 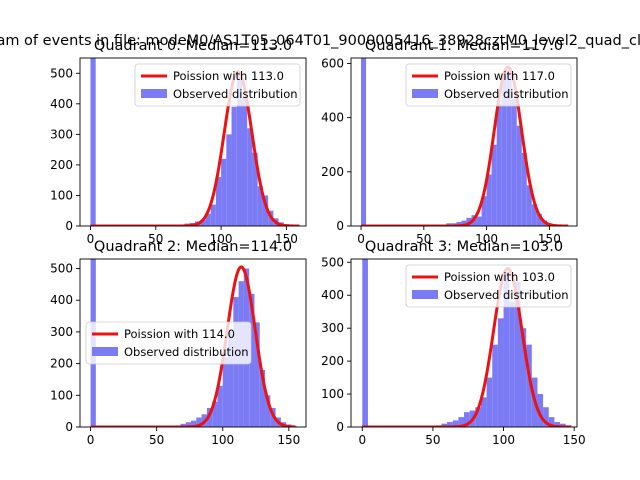 What do you see at coordinates (61, 73) in the screenshot?
I see `quadrant-0-ytick-label: 500` at bounding box center [61, 73].